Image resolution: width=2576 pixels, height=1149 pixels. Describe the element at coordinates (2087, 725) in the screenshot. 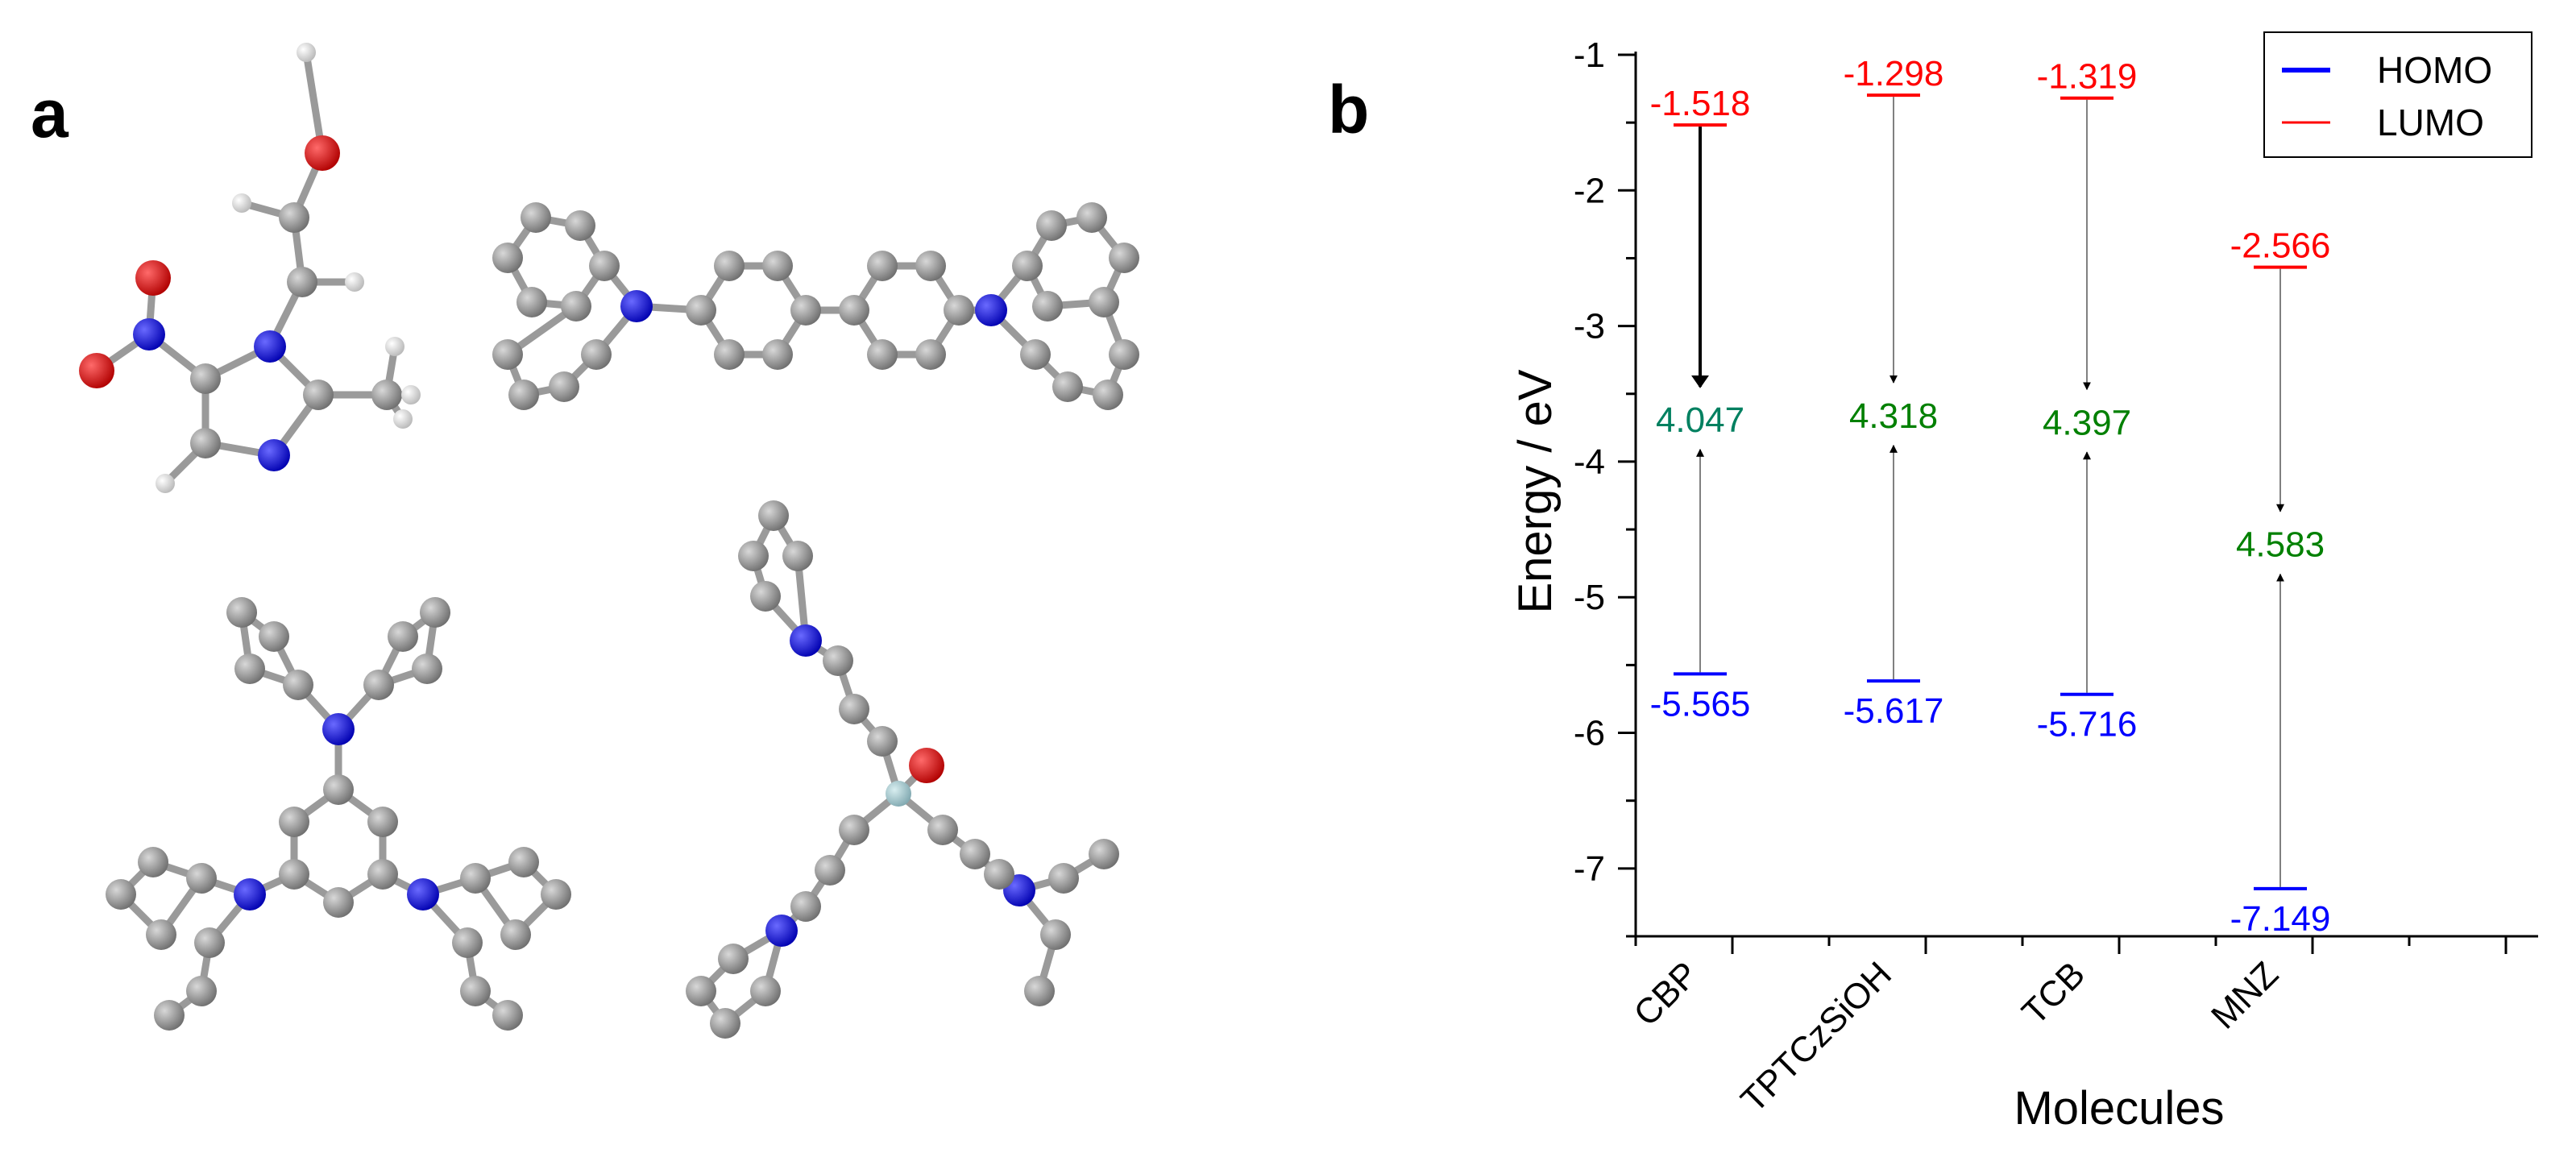

I see `homo-value-label: -5.716` at that location.